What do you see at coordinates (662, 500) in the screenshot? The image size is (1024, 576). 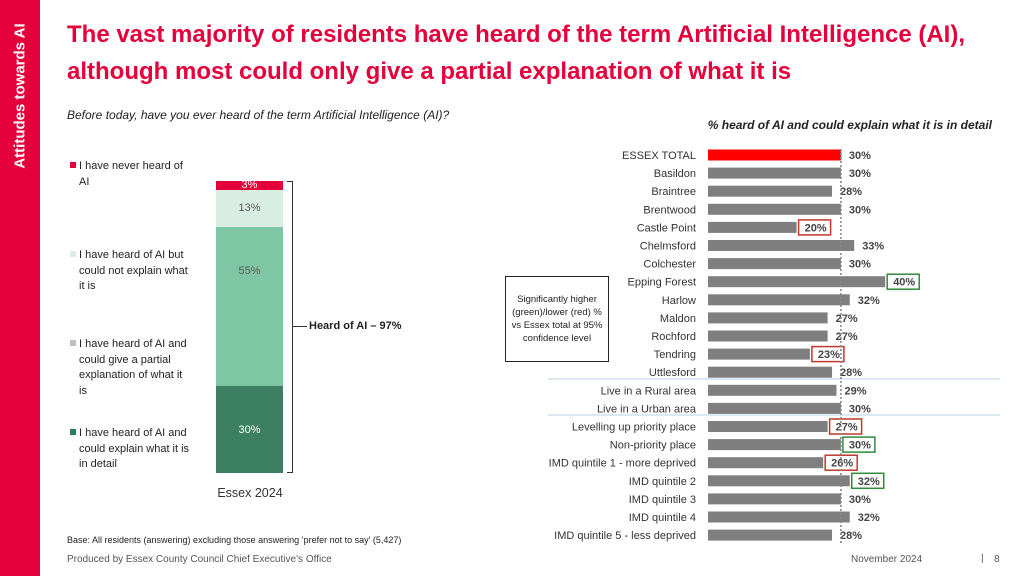 I see `category-label: IMD quintile 3` at bounding box center [662, 500].